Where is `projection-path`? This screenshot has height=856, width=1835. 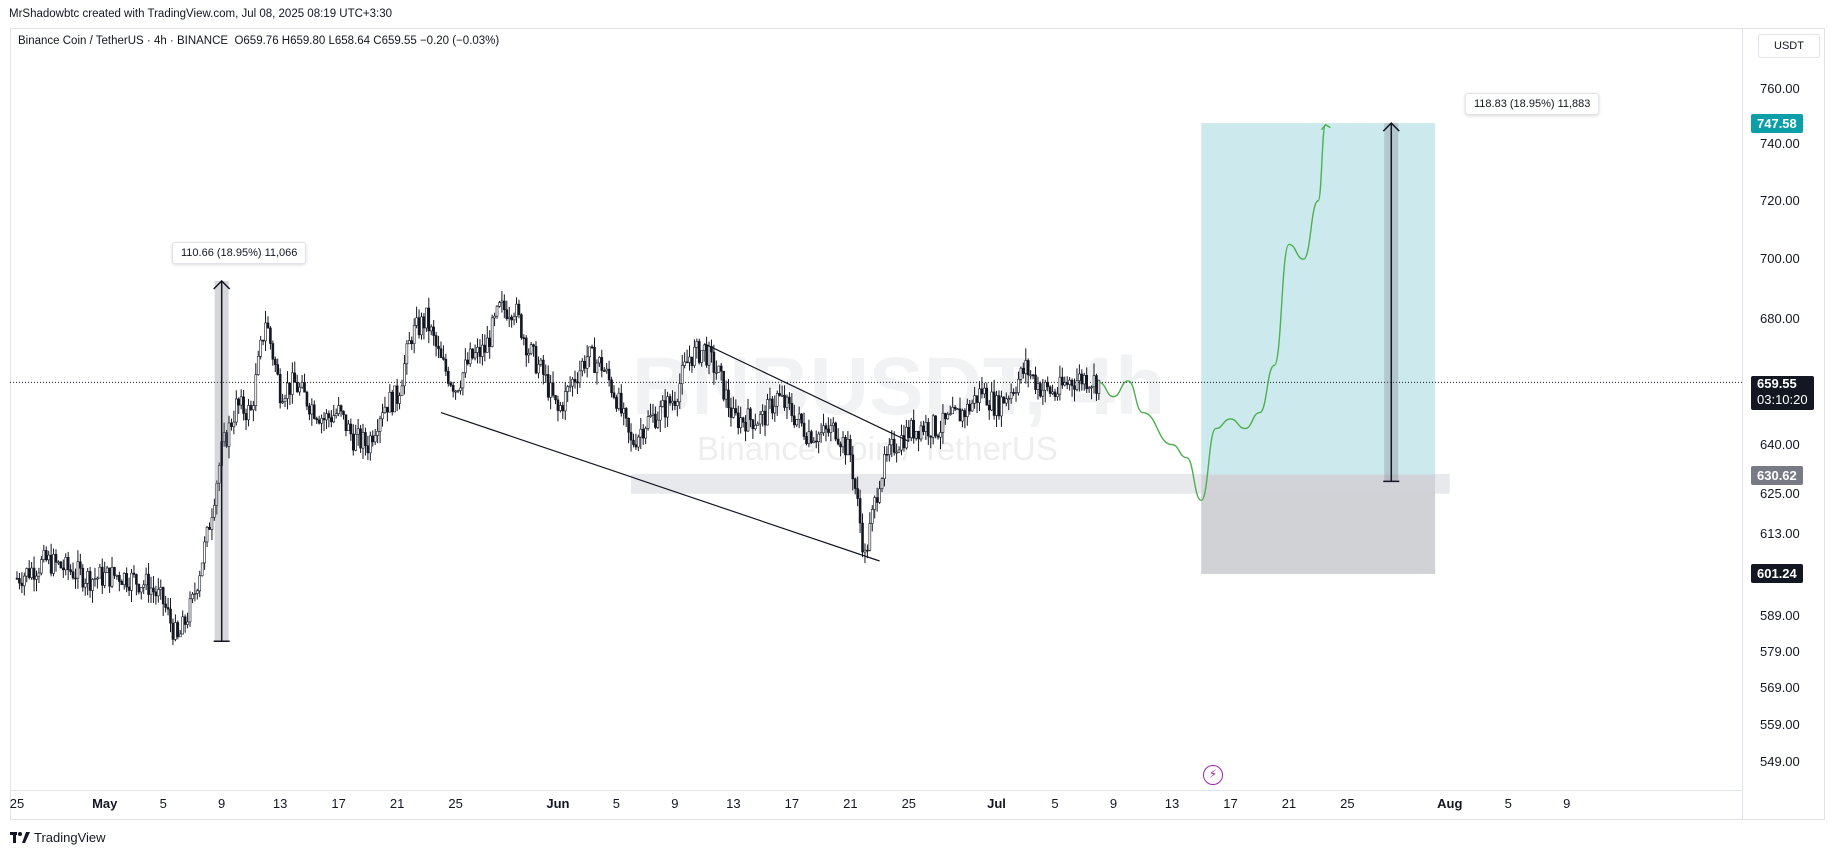 projection-path is located at coordinates (1212, 313).